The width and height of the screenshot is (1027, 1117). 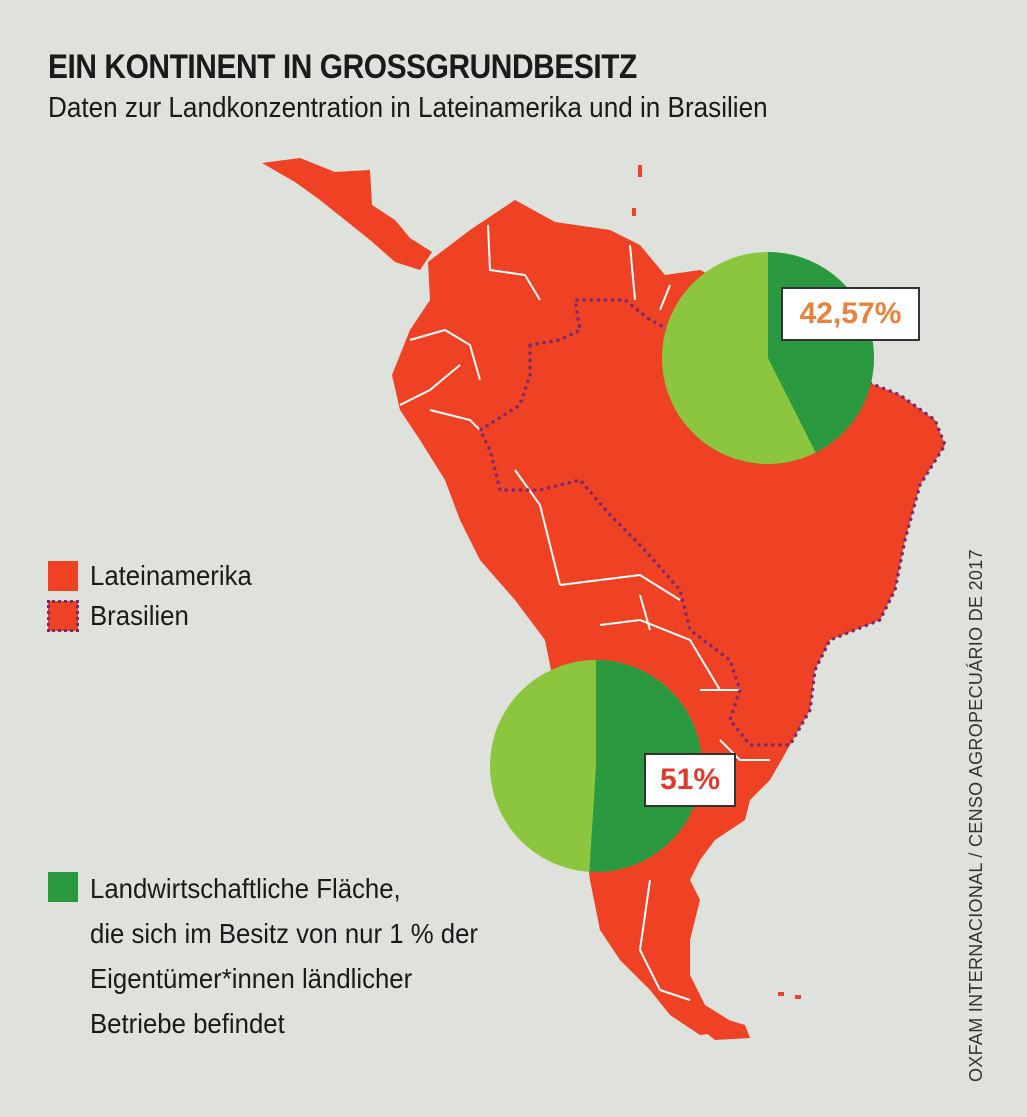 What do you see at coordinates (722, 1025) in the screenshot?
I see `tierra-del-fuego-shape` at bounding box center [722, 1025].